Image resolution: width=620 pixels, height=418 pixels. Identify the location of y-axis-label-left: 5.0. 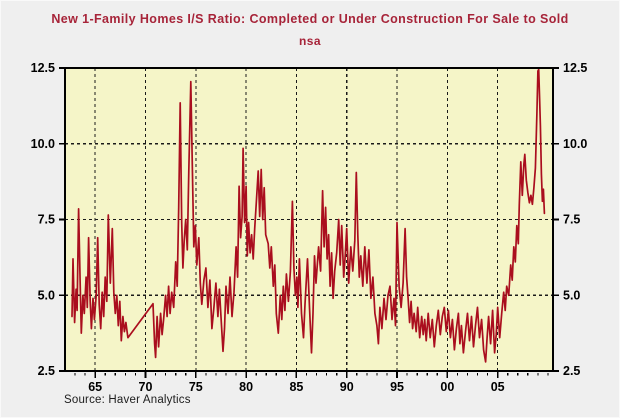
(46, 295).